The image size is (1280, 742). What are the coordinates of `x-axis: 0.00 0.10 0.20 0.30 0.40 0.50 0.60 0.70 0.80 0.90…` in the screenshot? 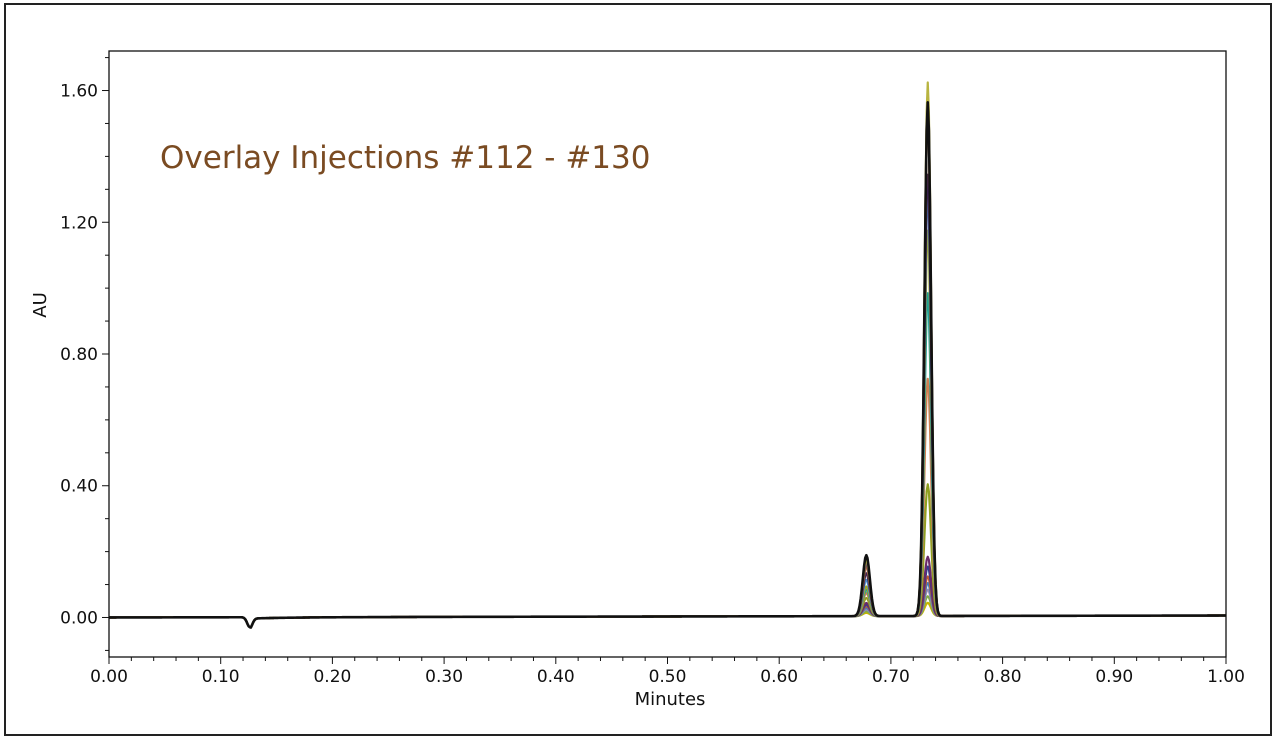 It's located at (667, 672).